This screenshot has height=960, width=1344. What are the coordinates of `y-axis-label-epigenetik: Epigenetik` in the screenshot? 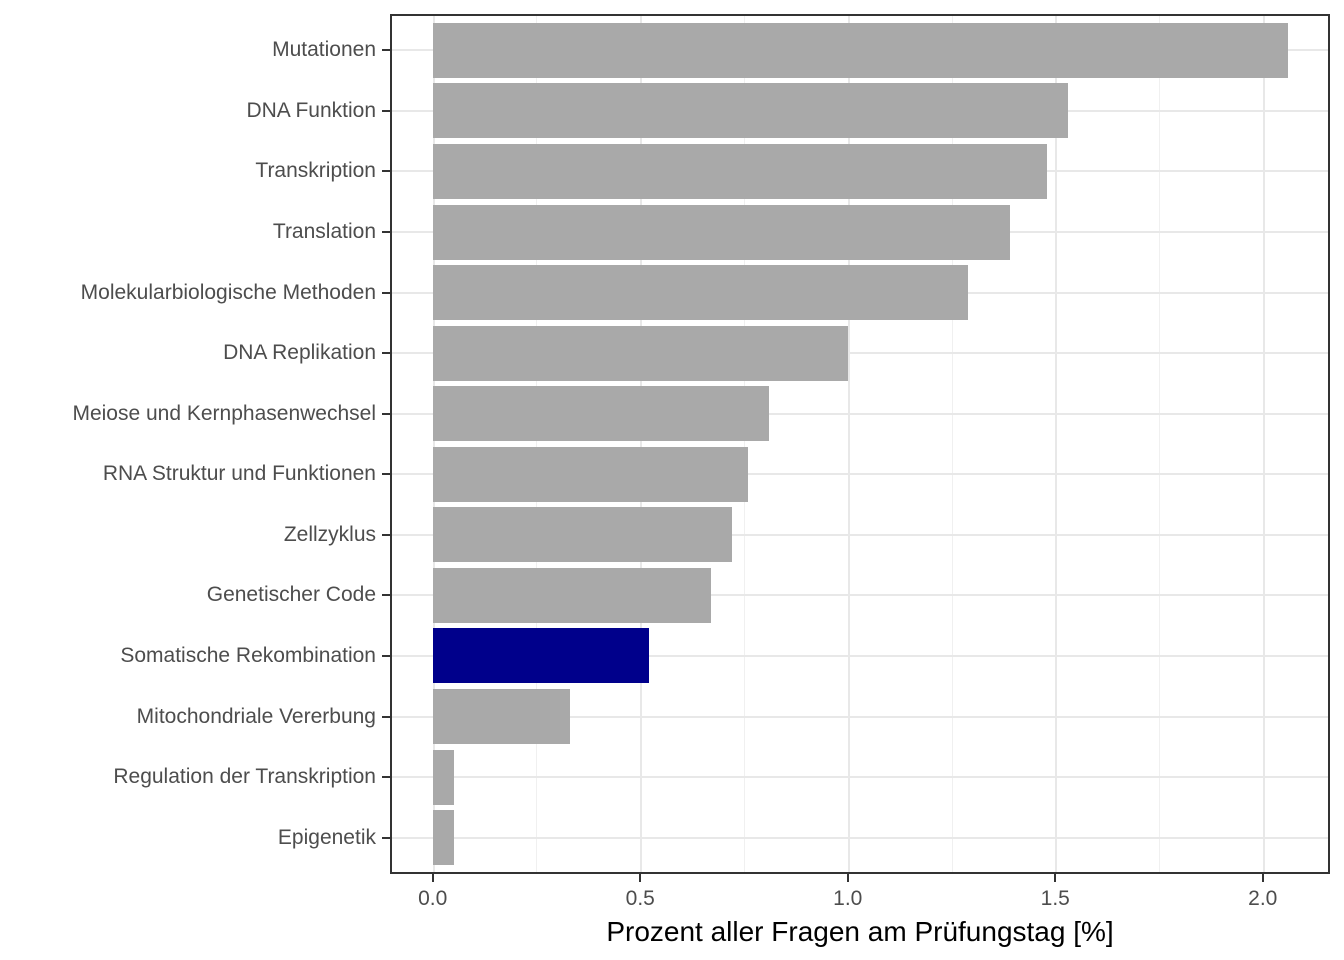 It's located at (326, 837).